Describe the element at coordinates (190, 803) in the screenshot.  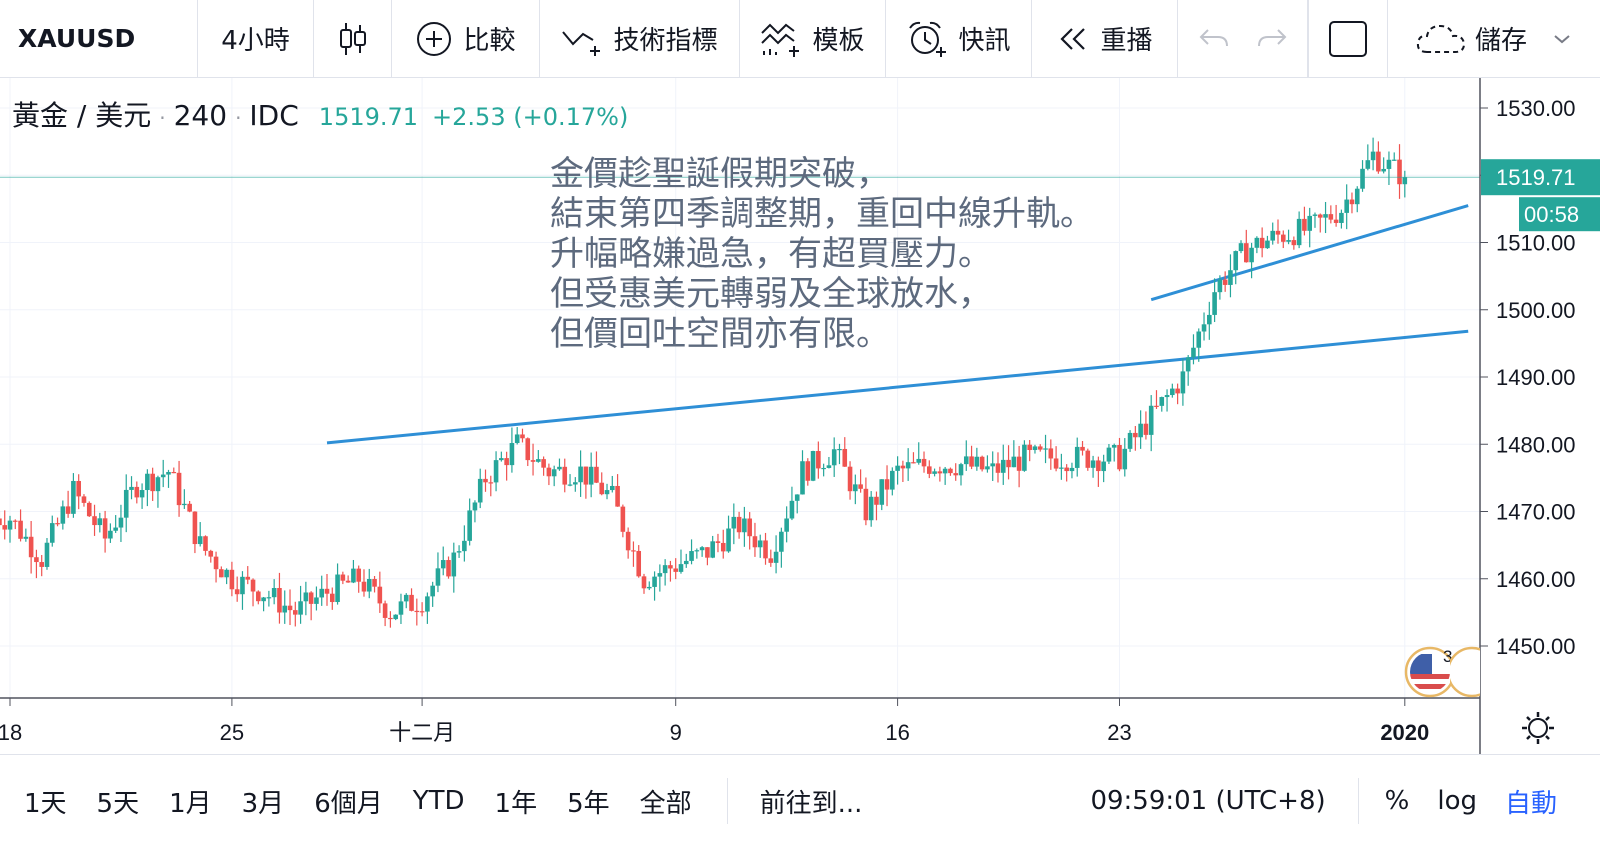
I see `range-1m-button: 1月` at that location.